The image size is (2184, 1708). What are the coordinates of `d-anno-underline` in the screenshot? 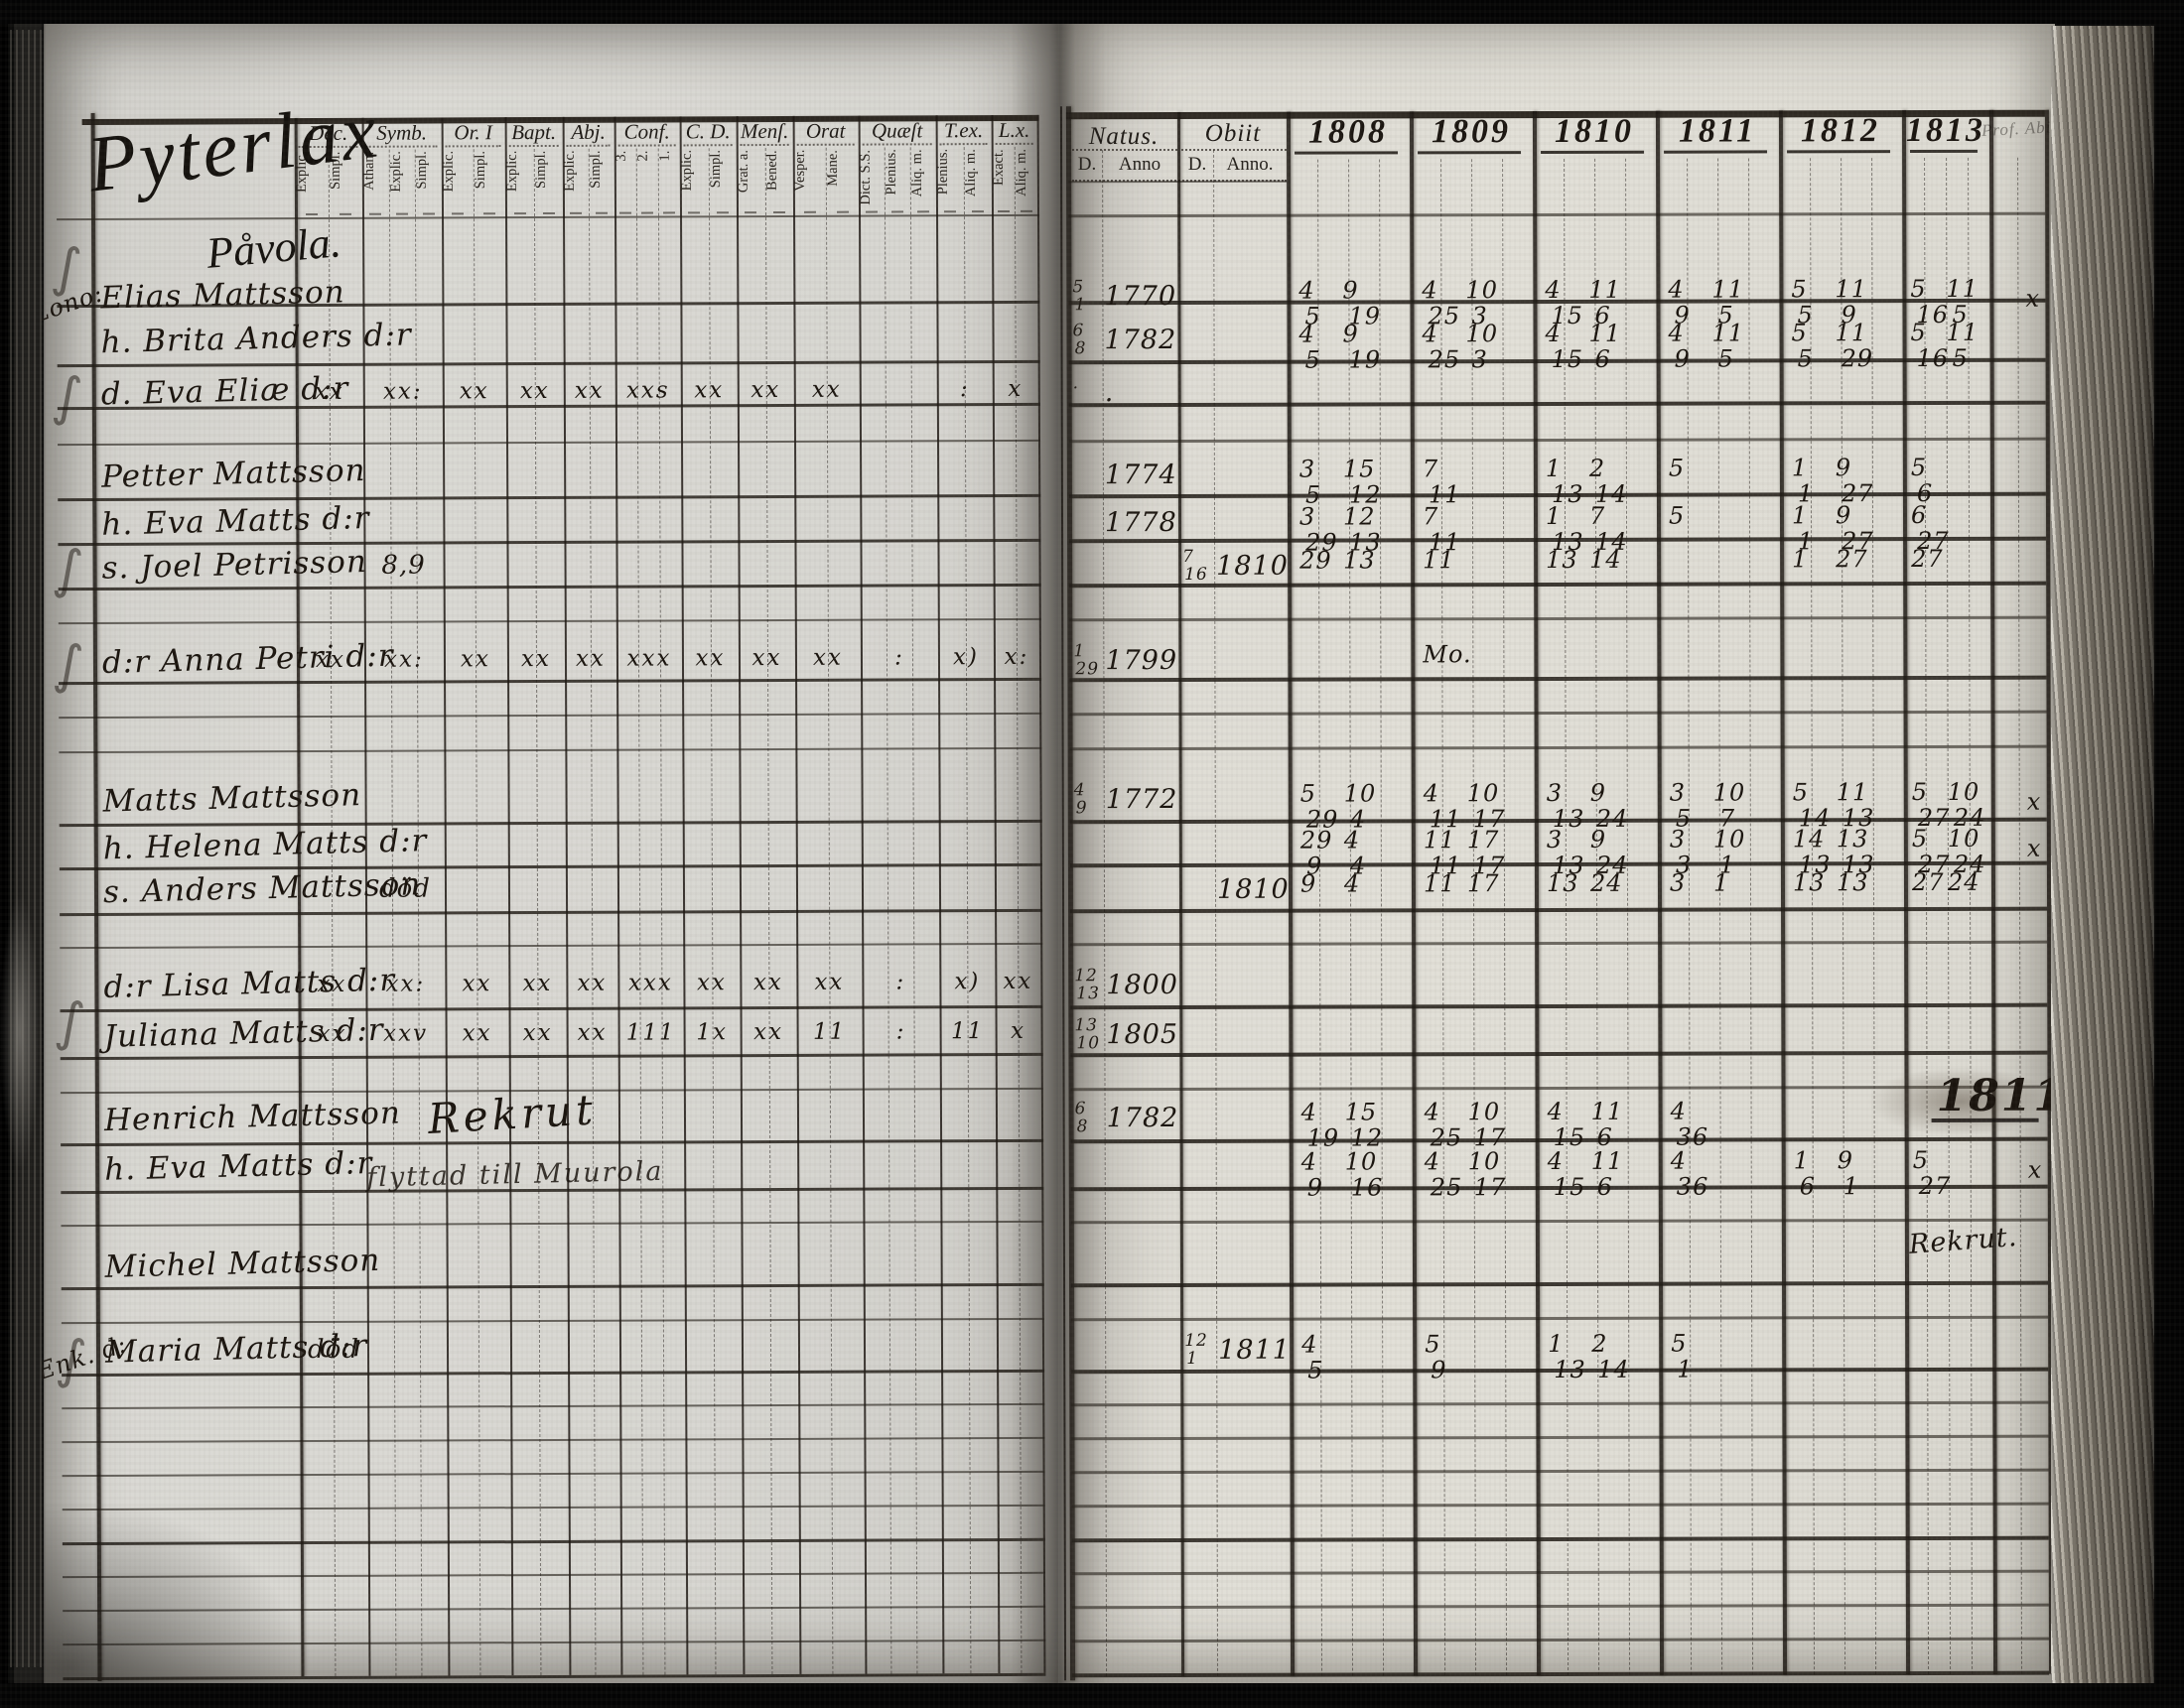 It's located at (1179, 181).